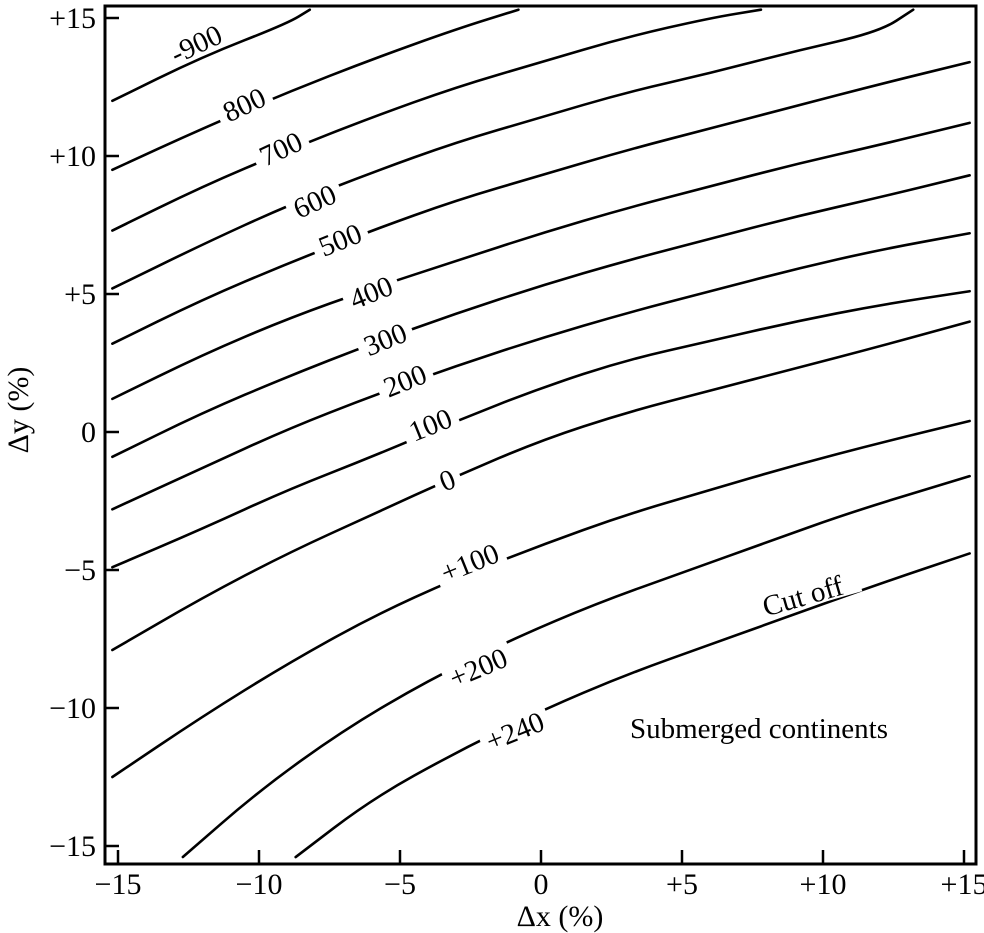 The width and height of the screenshot is (984, 933). What do you see at coordinates (118, 884) in the screenshot?
I see `x-tick-label: −15` at bounding box center [118, 884].